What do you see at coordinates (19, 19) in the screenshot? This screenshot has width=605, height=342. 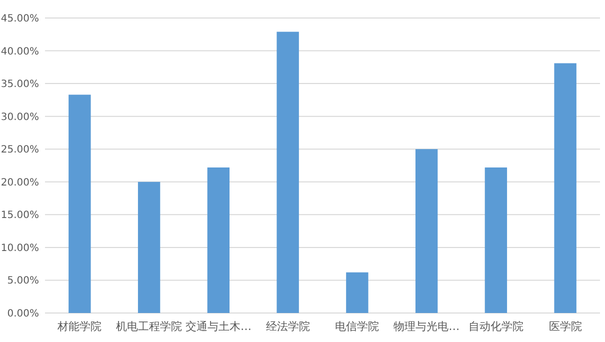 I see `y-tick-label: 45.00%` at bounding box center [19, 19].